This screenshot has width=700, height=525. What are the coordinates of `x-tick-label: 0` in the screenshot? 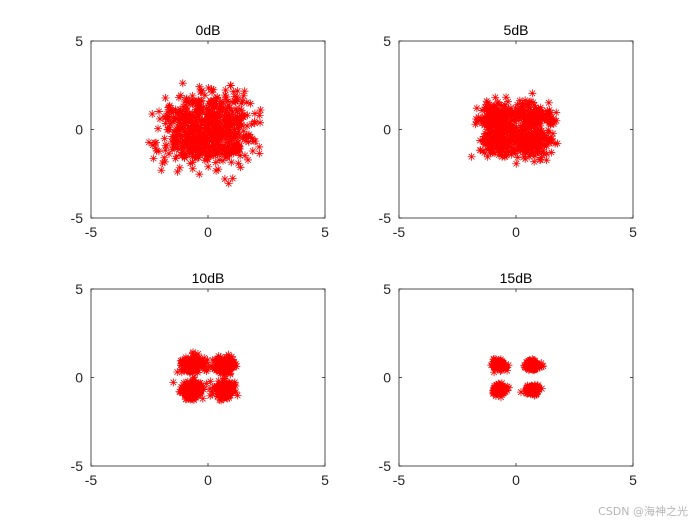 It's located at (516, 232).